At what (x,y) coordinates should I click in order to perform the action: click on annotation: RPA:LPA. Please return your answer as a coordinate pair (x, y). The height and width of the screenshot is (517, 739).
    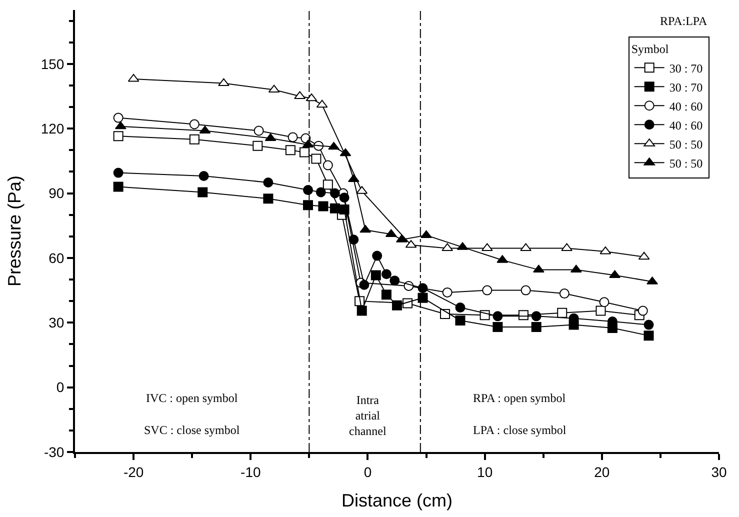
    Looking at the image, I should click on (684, 21).